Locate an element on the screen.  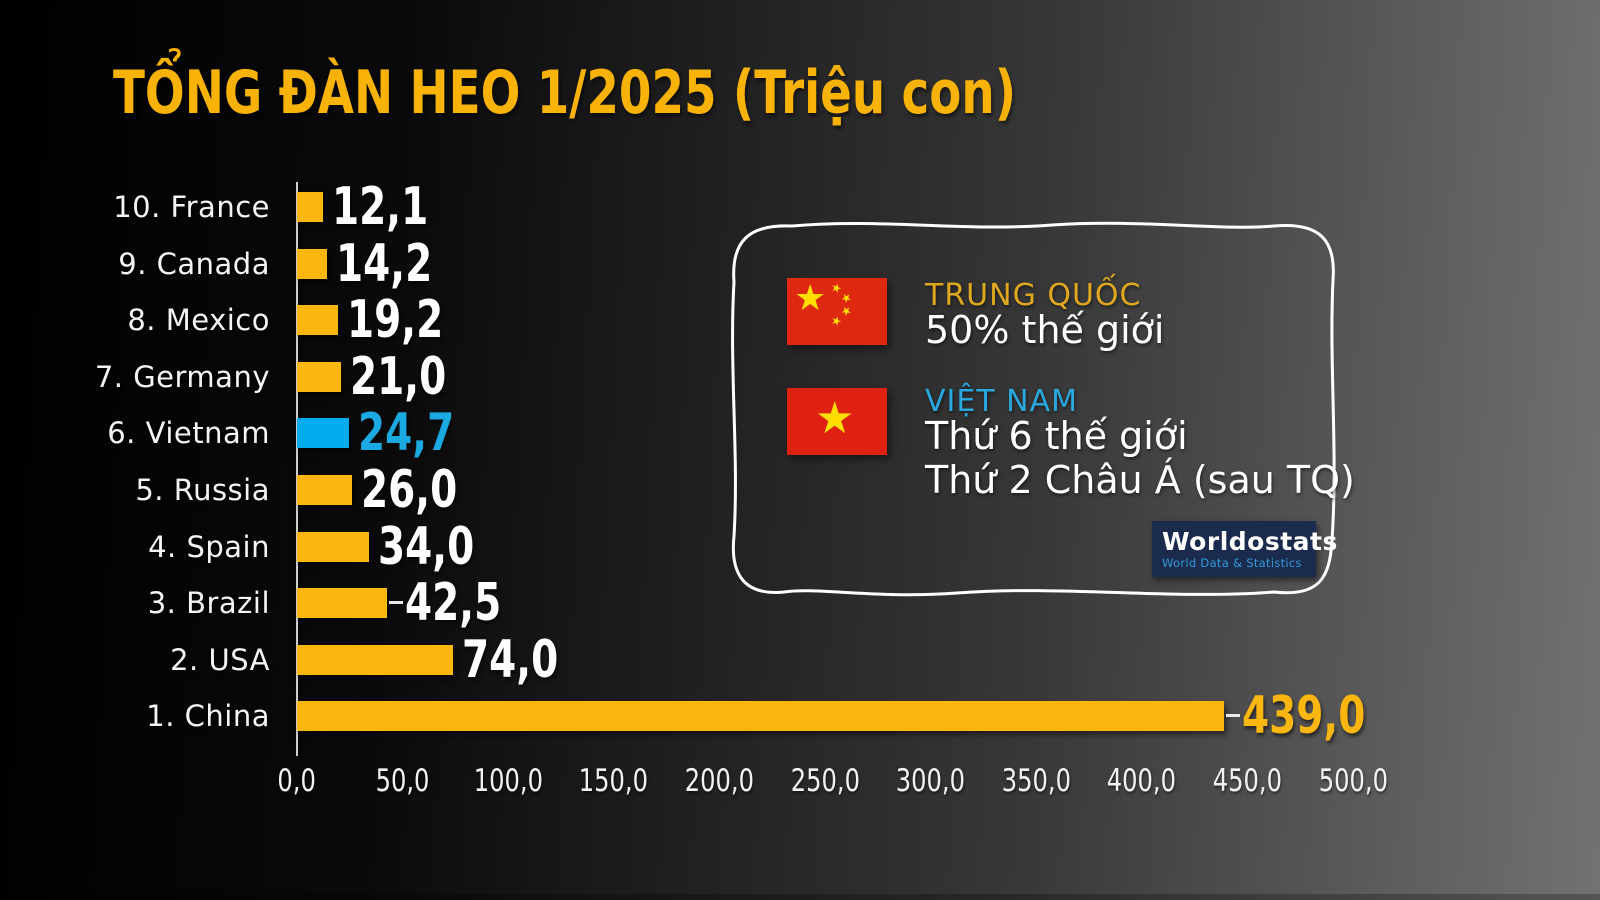
country-label: 3. Brazil is located at coordinates (208, 603).